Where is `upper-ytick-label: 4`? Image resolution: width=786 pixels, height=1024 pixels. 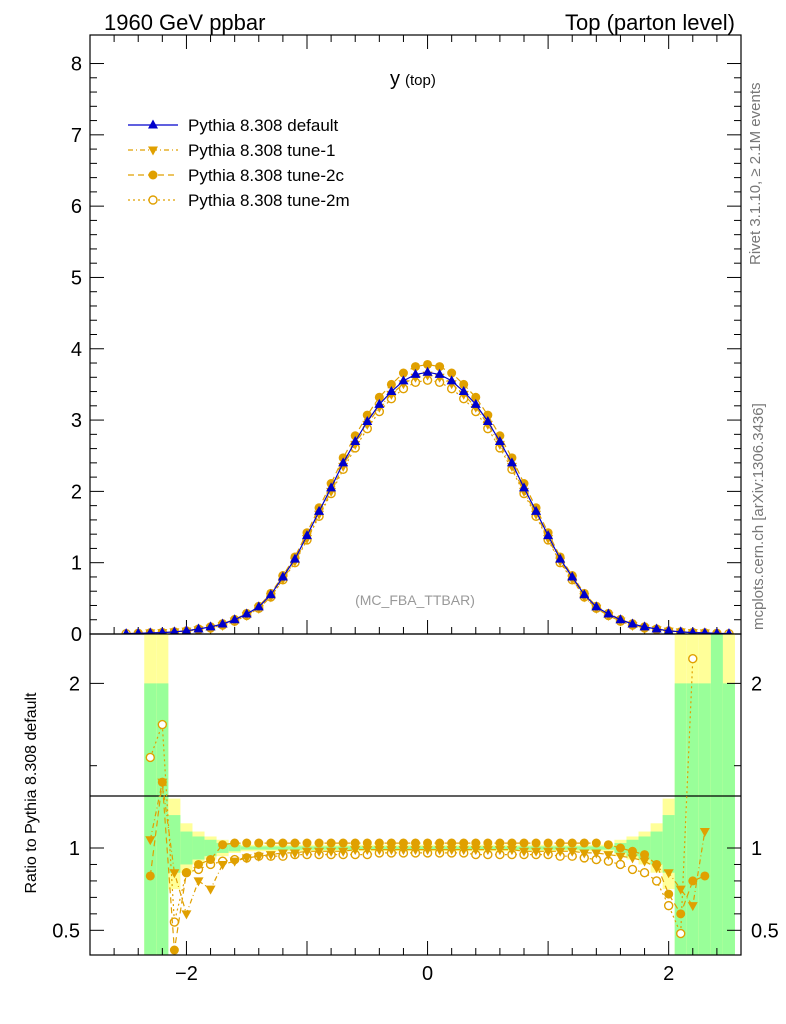 upper-ytick-label: 4 is located at coordinates (76, 350).